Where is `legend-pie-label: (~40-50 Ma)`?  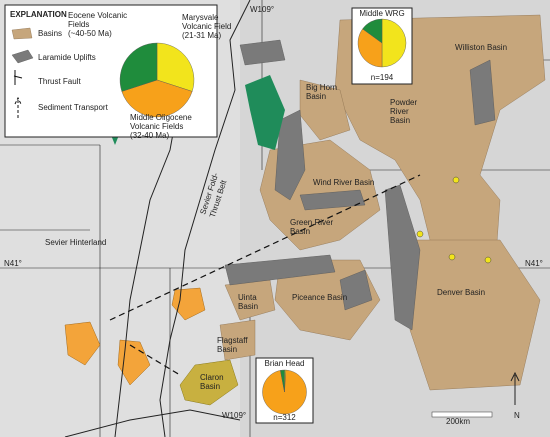 legend-pie-label: (~40-50 Ma) is located at coordinates (90, 33).